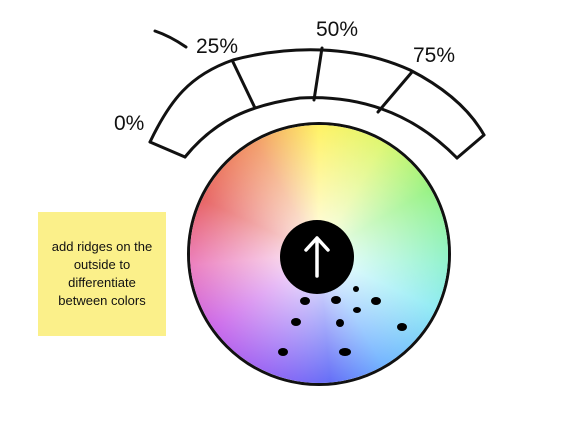  I want to click on up-arrow-icon, so click(317, 257).